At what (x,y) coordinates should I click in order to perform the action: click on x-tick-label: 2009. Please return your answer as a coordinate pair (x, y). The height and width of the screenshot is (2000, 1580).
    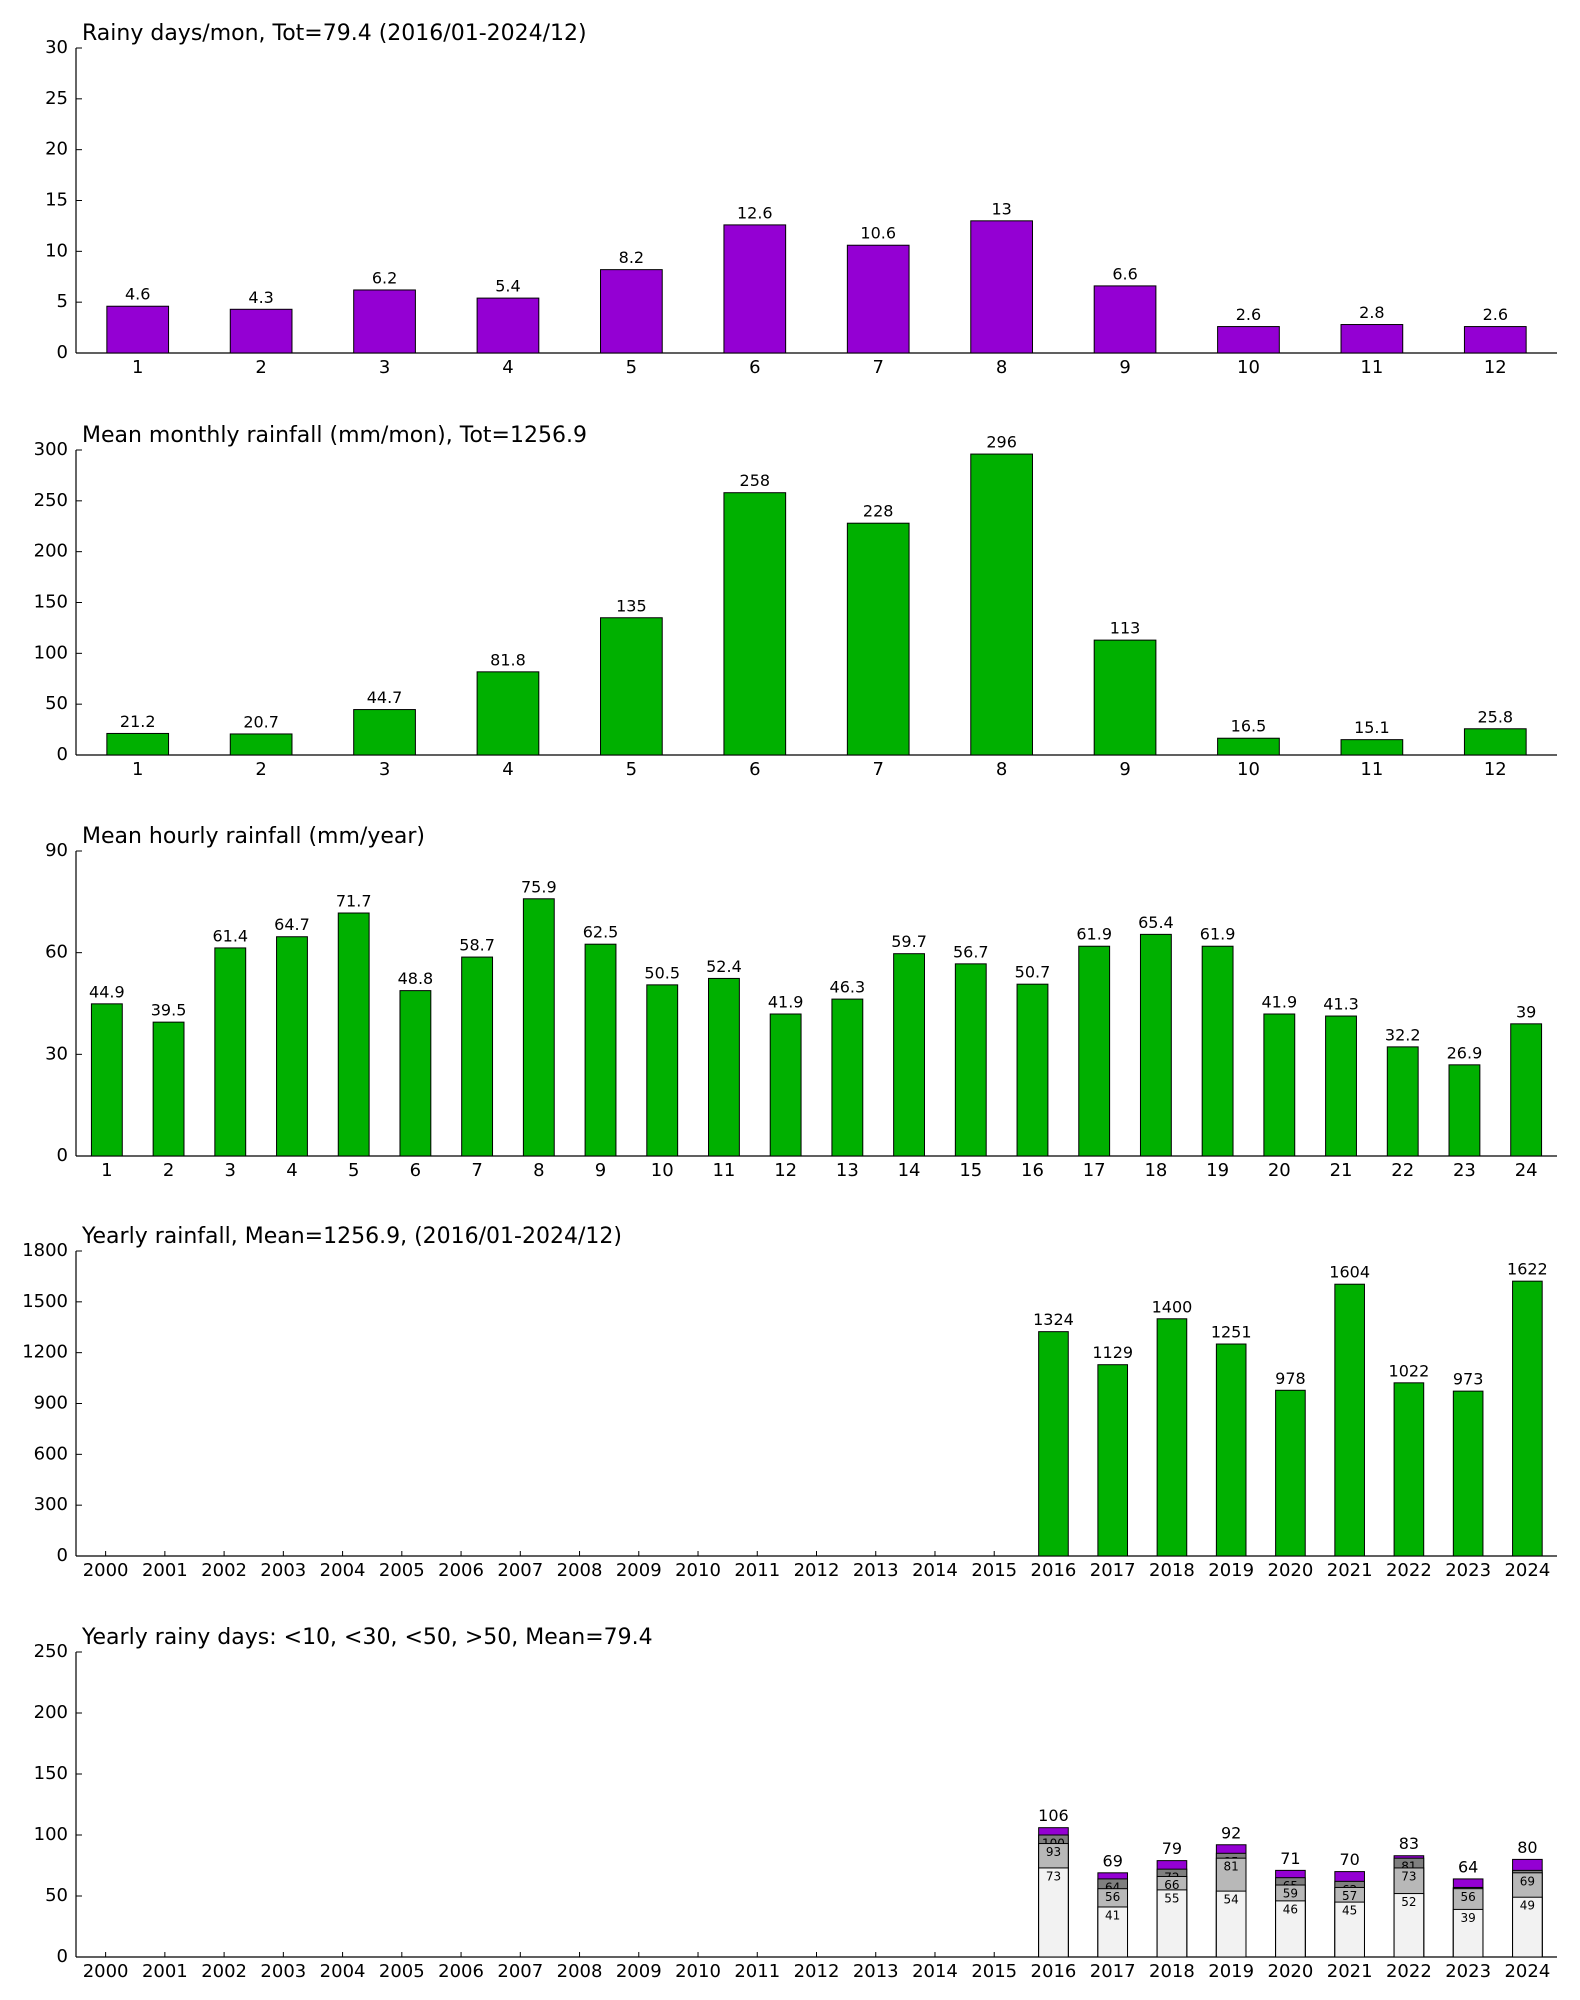
    Looking at the image, I should click on (639, 1570).